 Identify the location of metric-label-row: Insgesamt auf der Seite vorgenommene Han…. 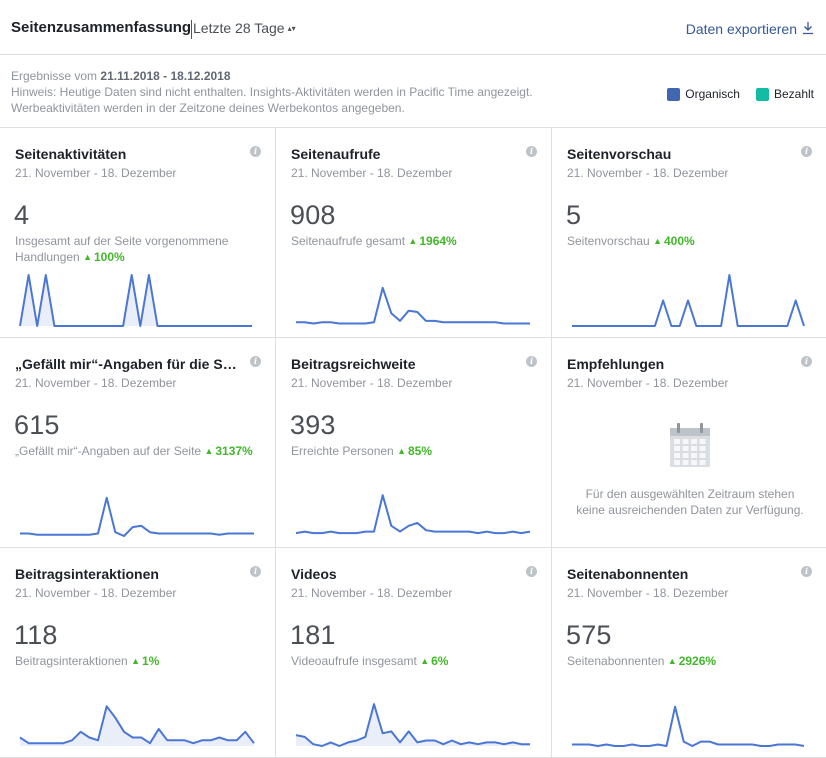
(135, 249).